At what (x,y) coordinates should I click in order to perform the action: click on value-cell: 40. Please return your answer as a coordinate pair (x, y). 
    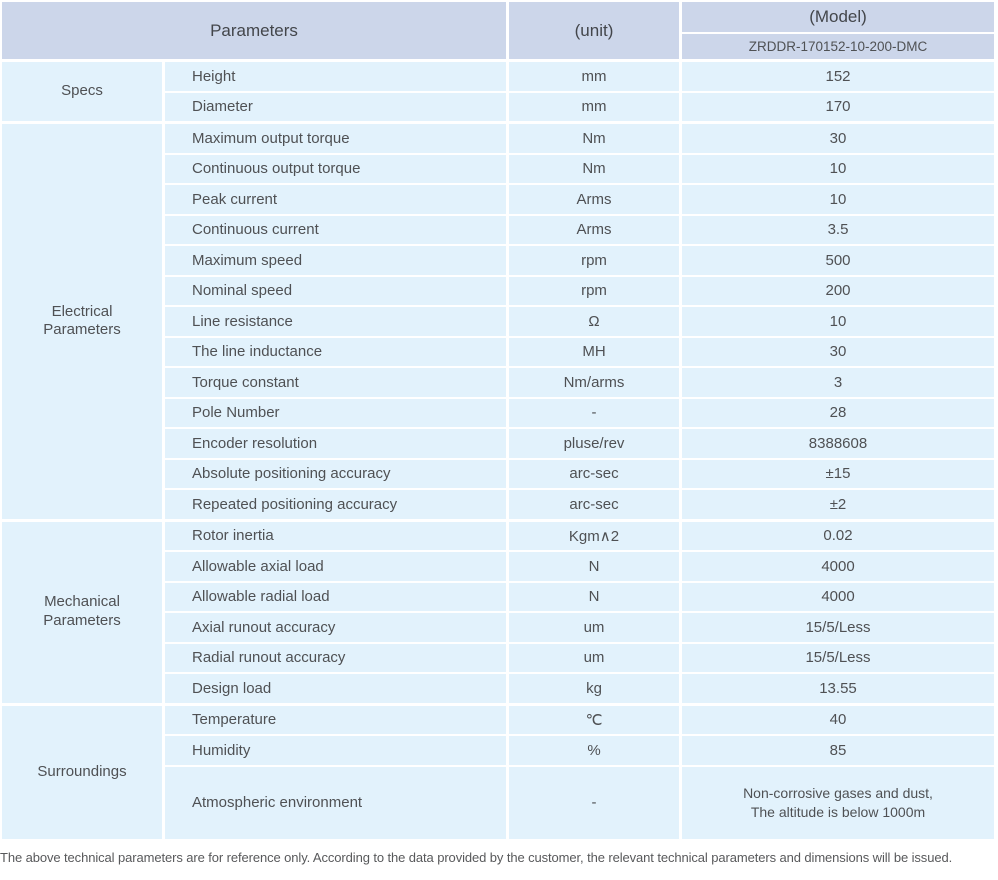
    Looking at the image, I should click on (838, 719).